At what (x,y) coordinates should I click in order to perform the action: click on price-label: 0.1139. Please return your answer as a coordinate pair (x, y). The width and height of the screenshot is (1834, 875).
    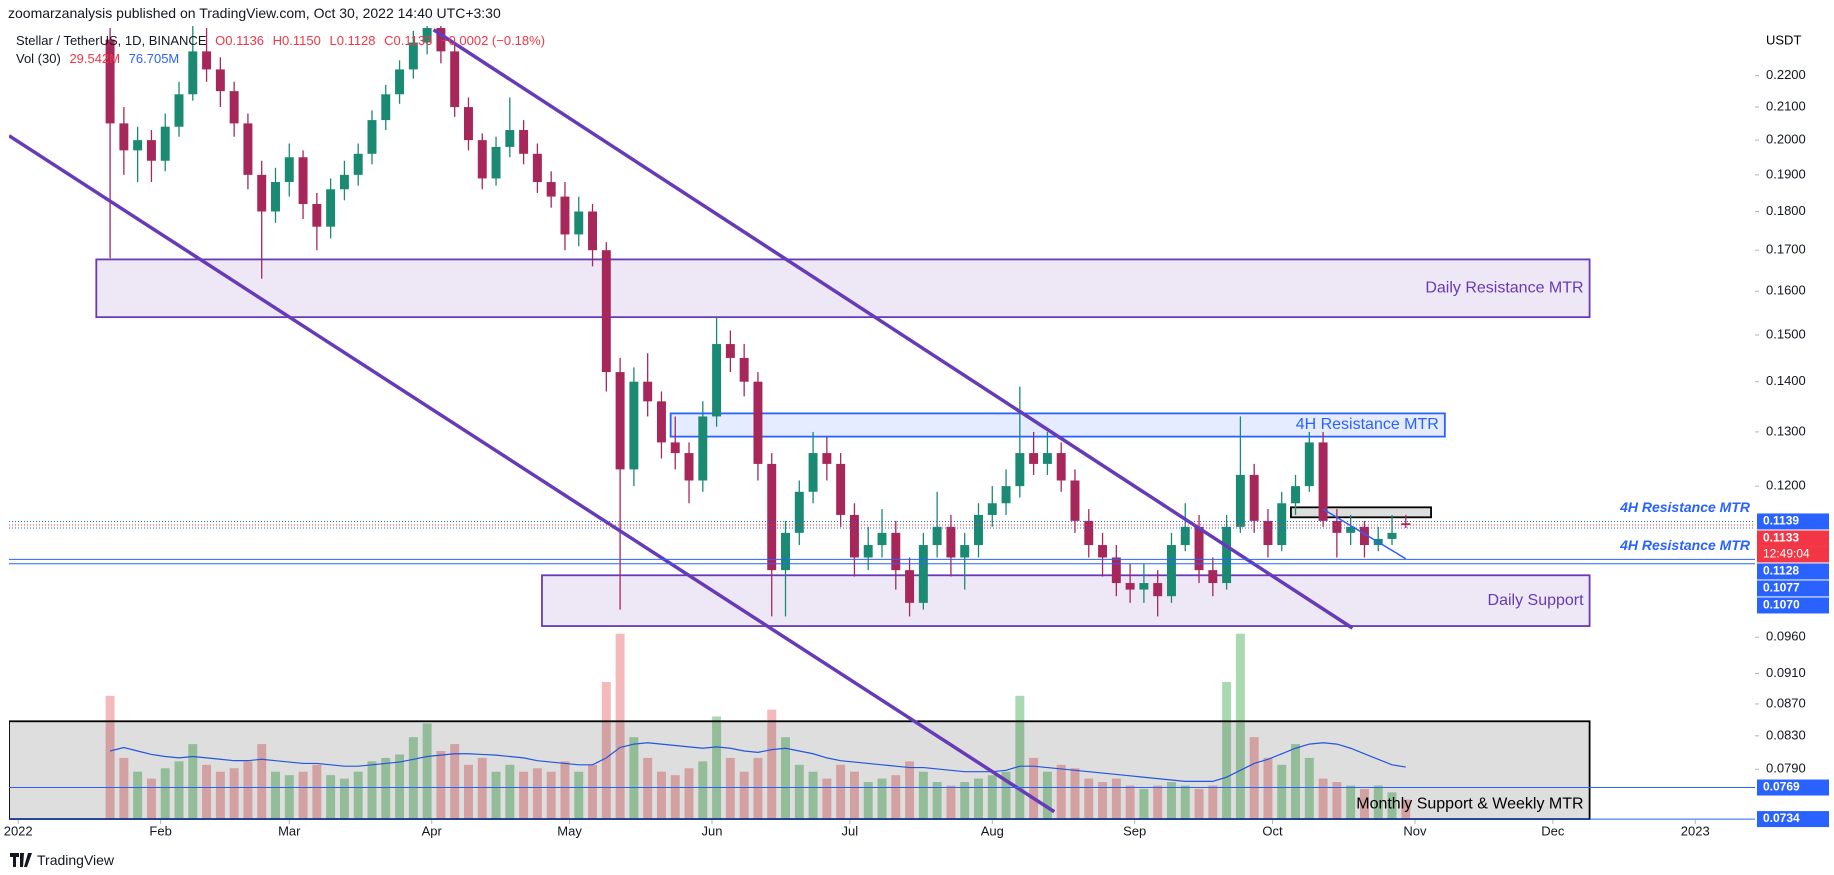
    Looking at the image, I should click on (1781, 521).